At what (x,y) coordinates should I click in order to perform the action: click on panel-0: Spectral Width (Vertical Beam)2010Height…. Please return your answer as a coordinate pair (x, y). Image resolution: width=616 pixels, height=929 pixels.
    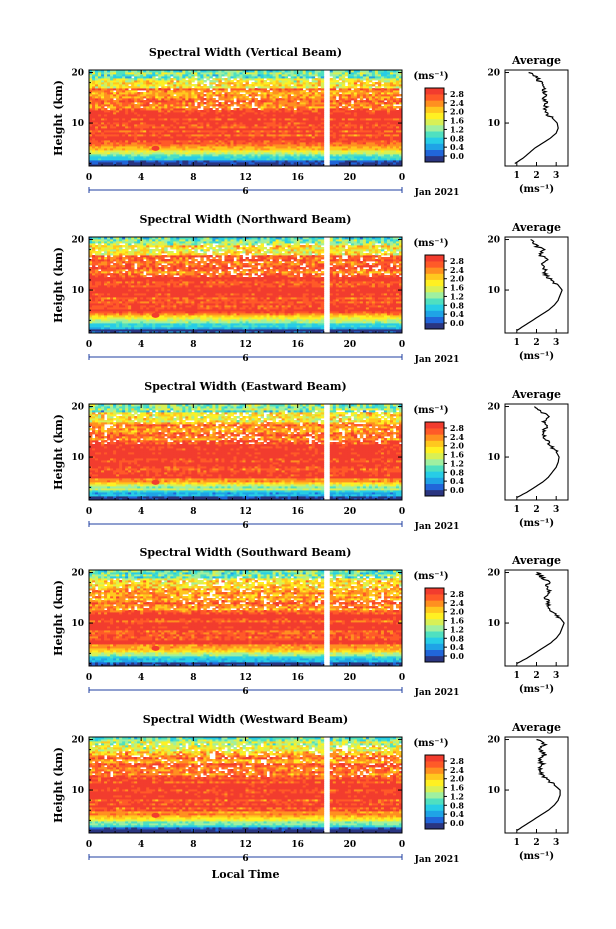
    Looking at the image, I should click on (310, 122).